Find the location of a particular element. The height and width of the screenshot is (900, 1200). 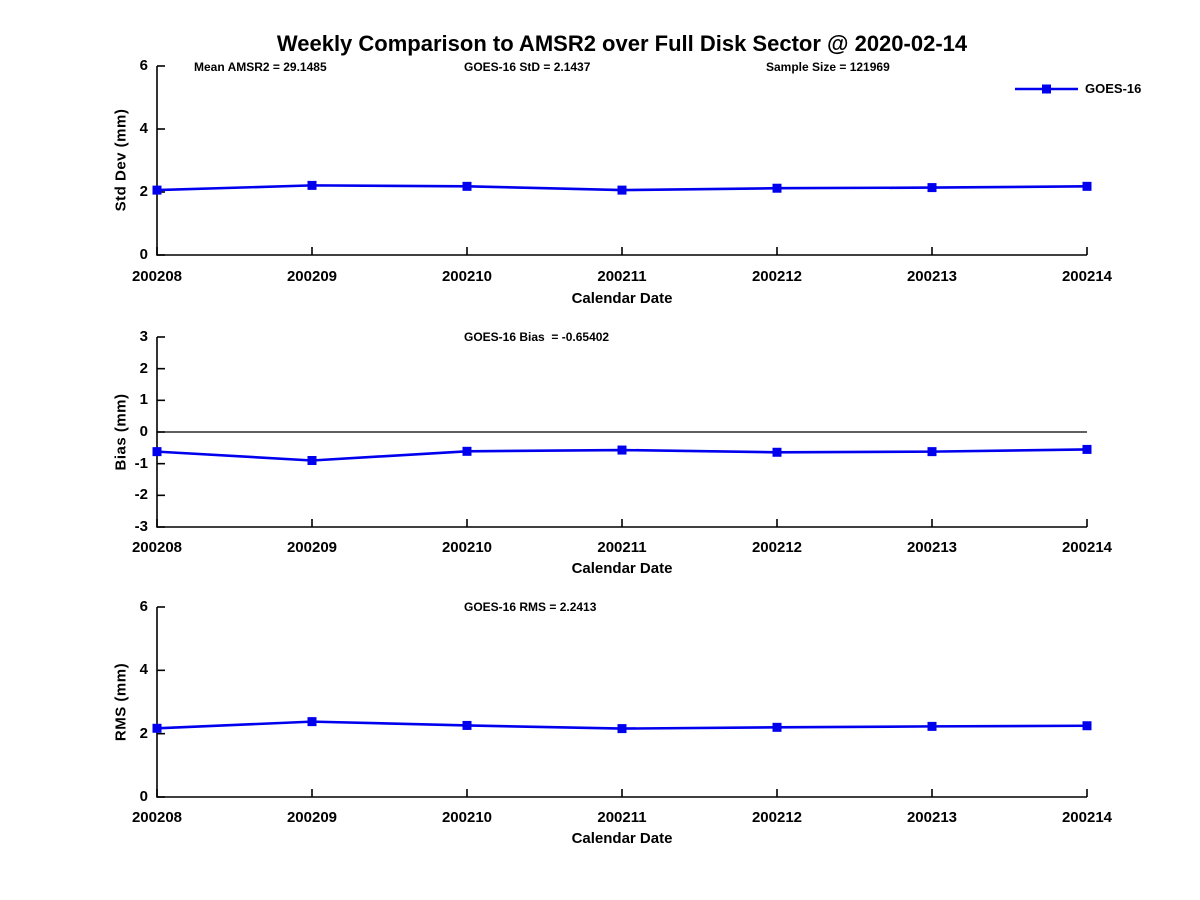

legend-marker is located at coordinates (1046, 89).